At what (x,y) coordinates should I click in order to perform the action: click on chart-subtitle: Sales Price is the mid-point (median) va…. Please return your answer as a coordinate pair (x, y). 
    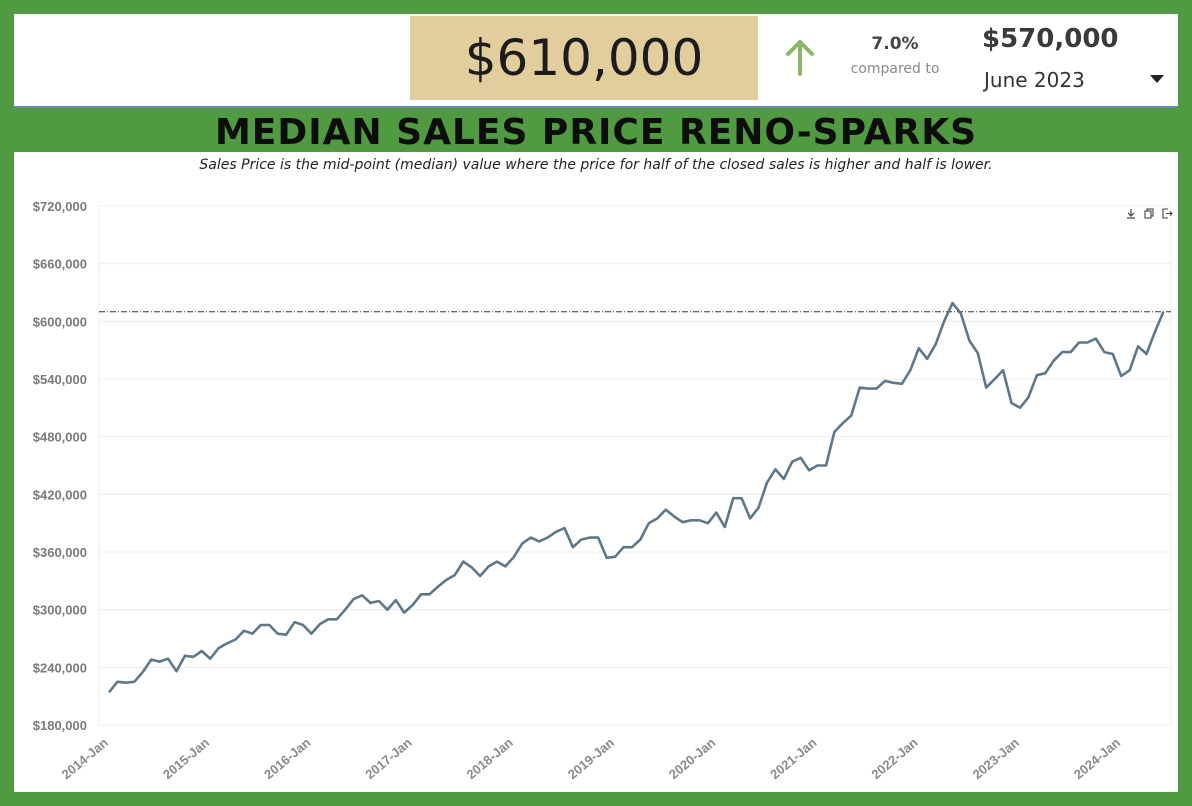
    Looking at the image, I should click on (596, 165).